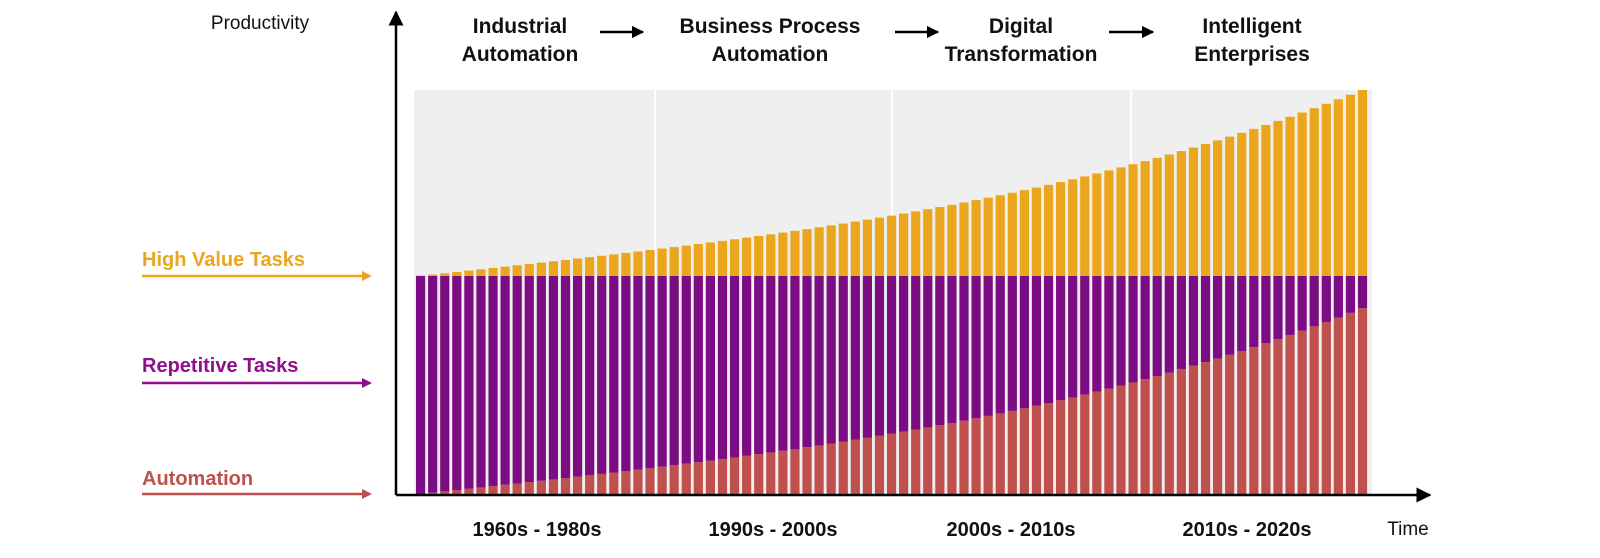 The width and height of the screenshot is (1600, 558). I want to click on period-label-1: 1960s - 1980s, so click(536, 530).